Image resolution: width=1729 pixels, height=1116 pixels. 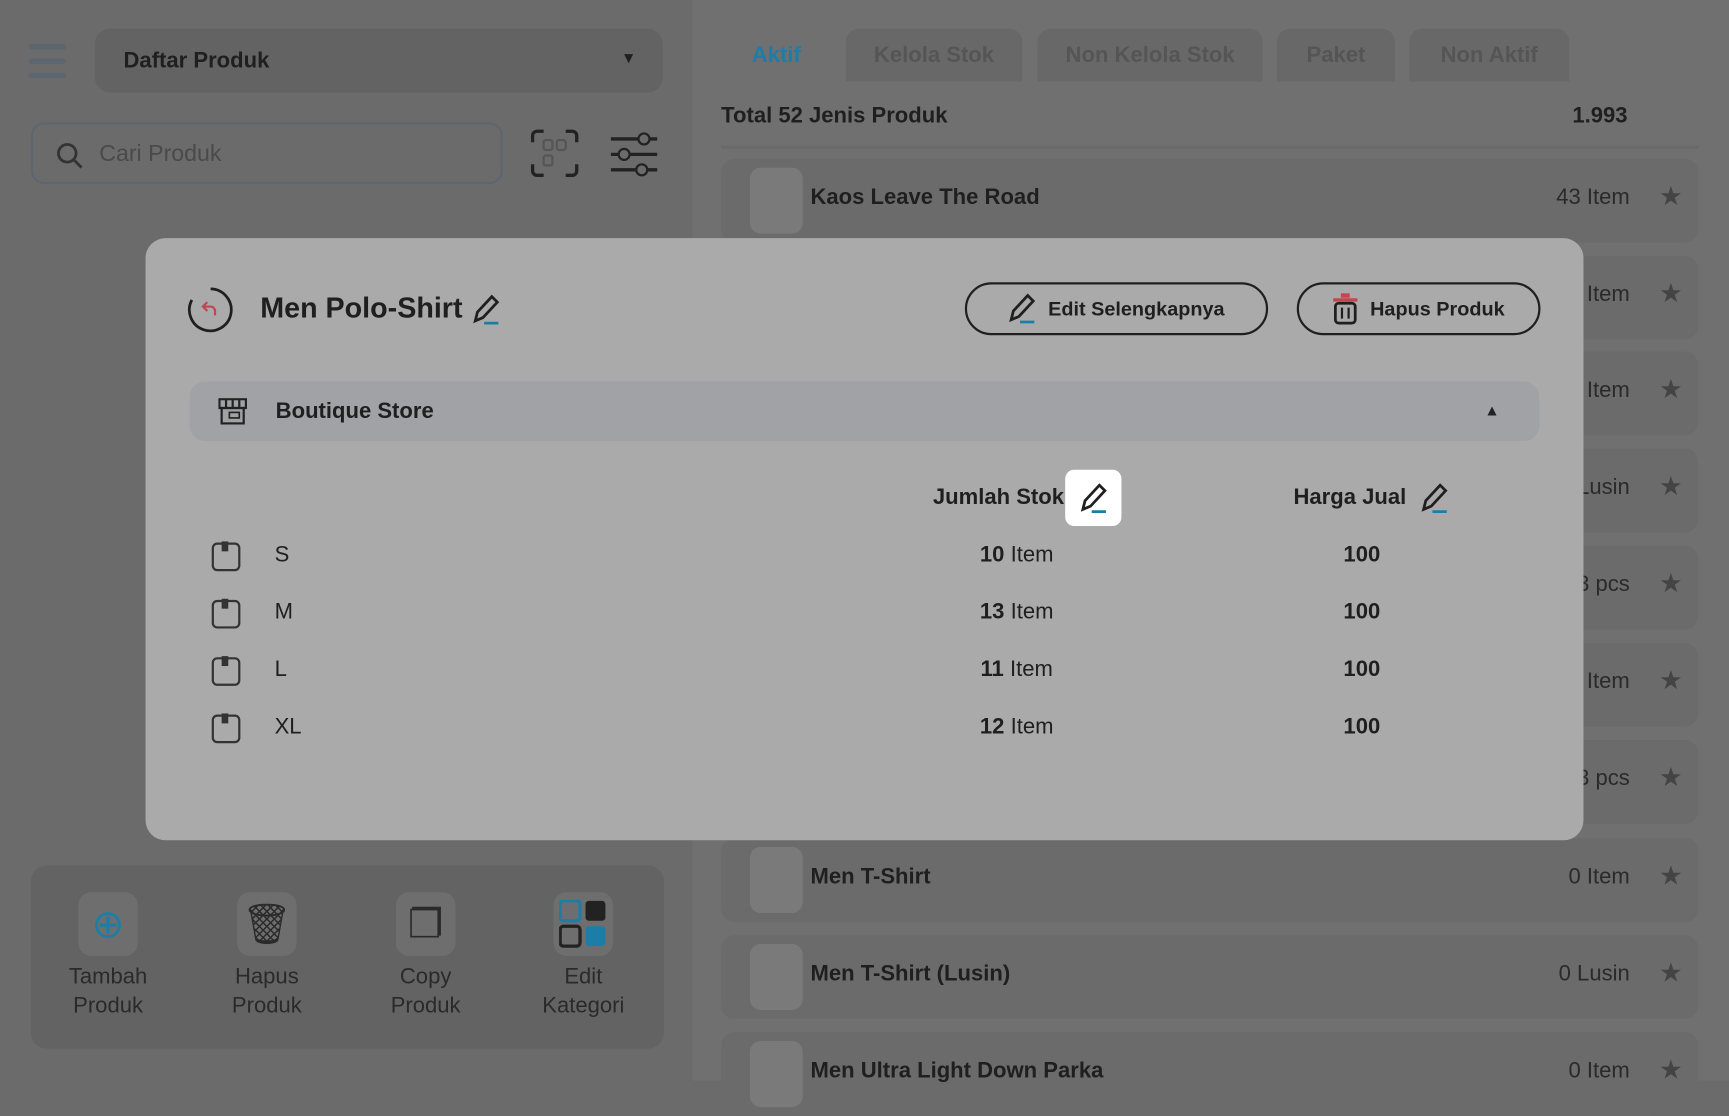 What do you see at coordinates (864, 411) in the screenshot?
I see `store-accordion: Boutique Store ▲` at bounding box center [864, 411].